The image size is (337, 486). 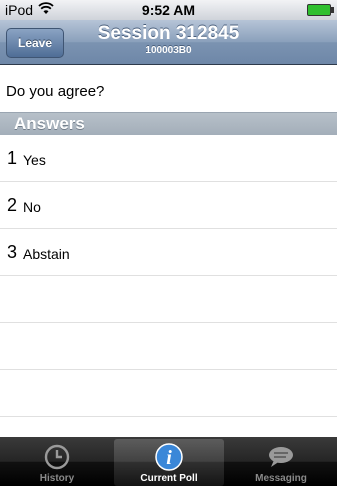 I want to click on tab-current-poll: i Current Poll, so click(x=169, y=462).